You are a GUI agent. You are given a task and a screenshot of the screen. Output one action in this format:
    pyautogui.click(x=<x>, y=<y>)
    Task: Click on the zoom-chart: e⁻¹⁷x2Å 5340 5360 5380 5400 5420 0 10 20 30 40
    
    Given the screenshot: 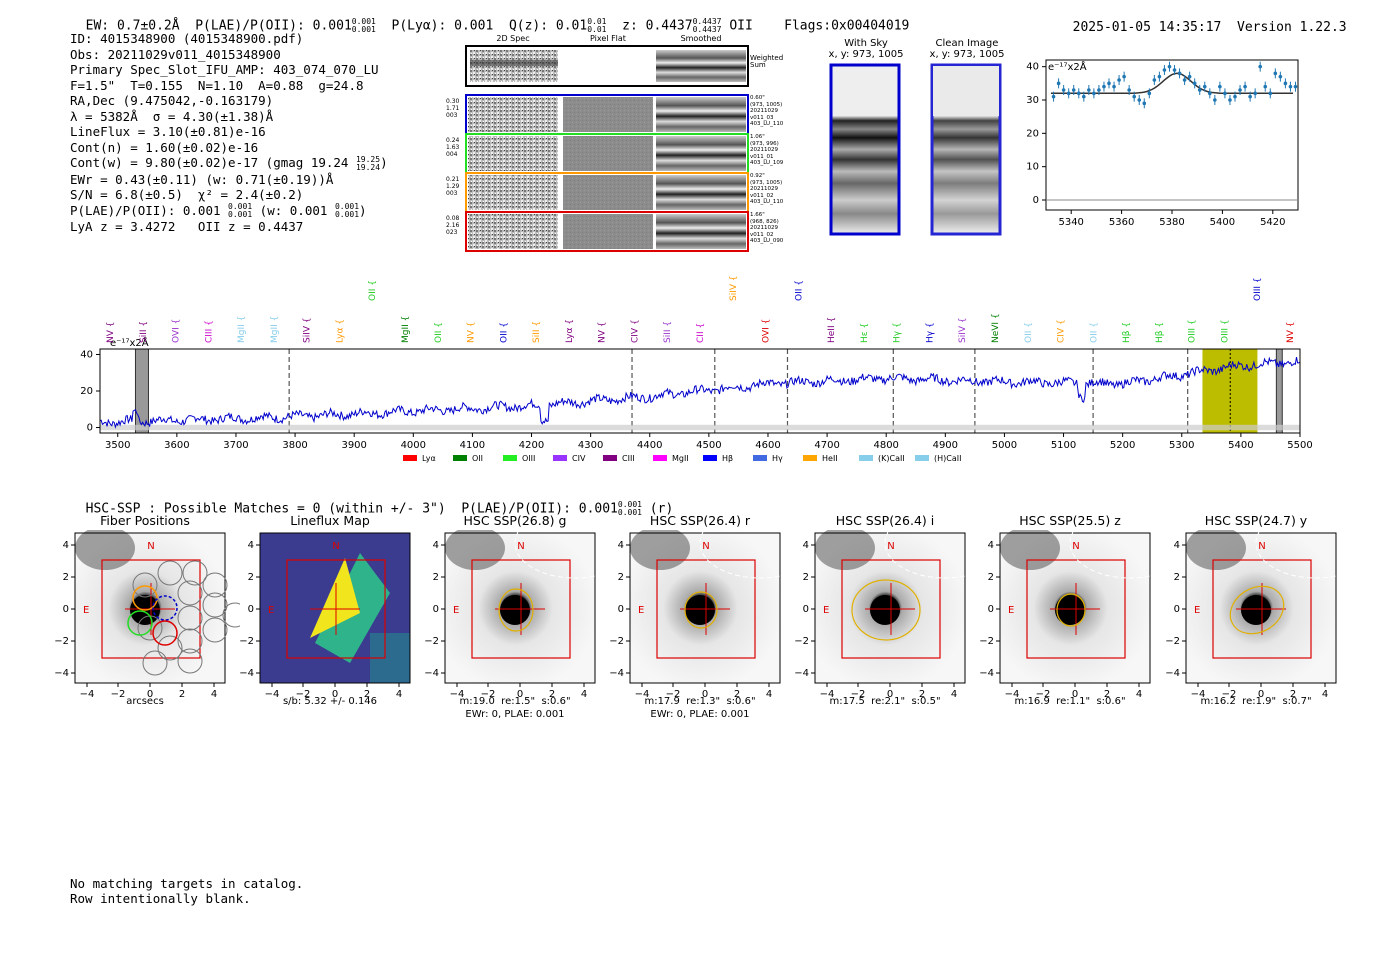 What is the action you would take?
    pyautogui.click(x=1162, y=143)
    